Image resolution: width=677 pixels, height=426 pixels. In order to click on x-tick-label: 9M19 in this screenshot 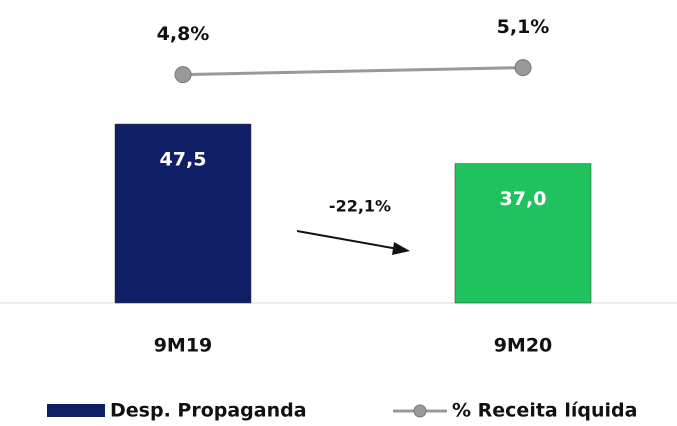, I will do `click(183, 346)`.